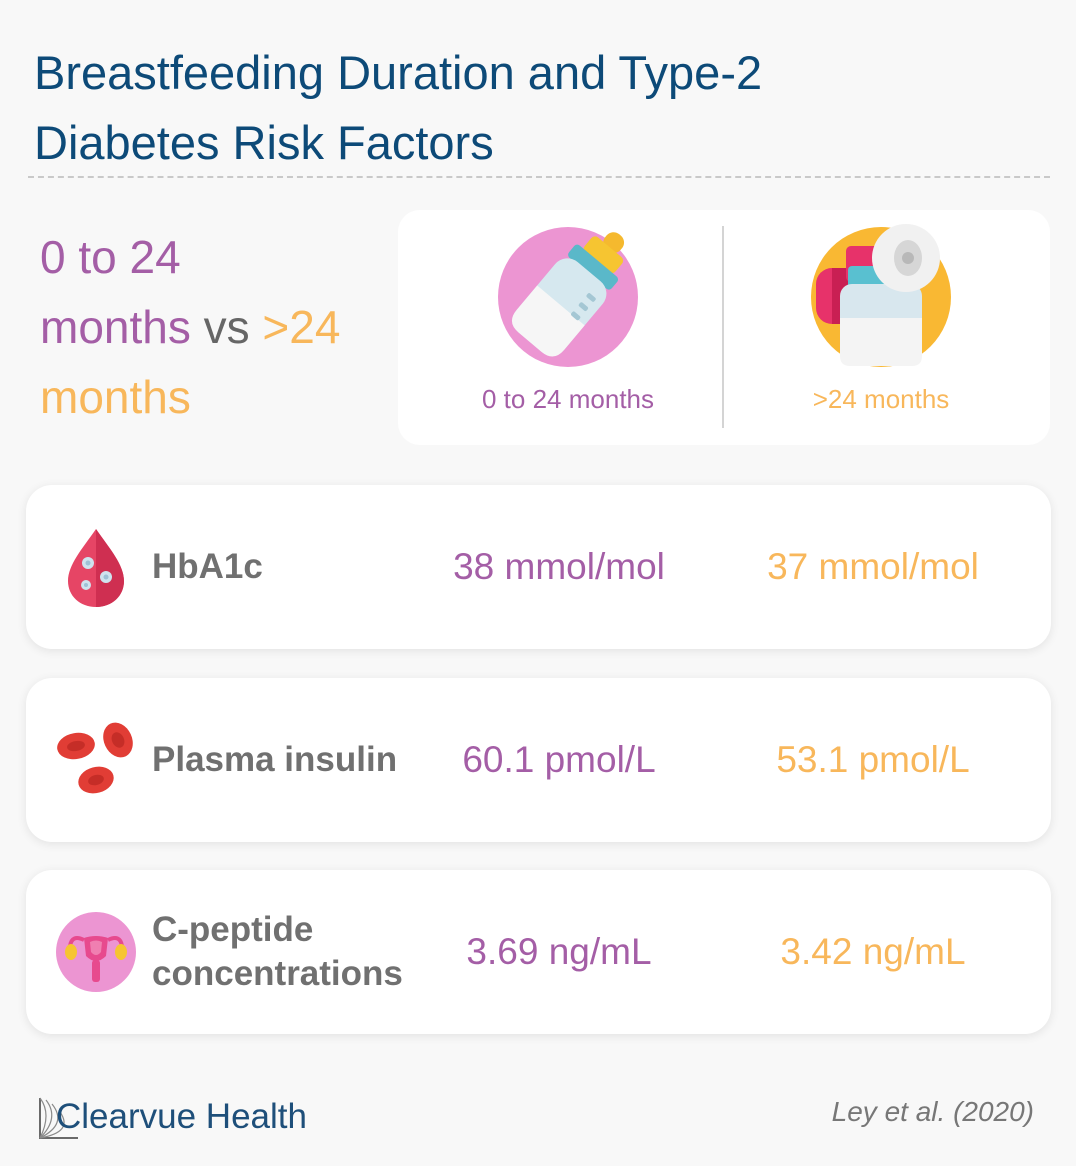  I want to click on red-blood-cells-icon, so click(96, 760).